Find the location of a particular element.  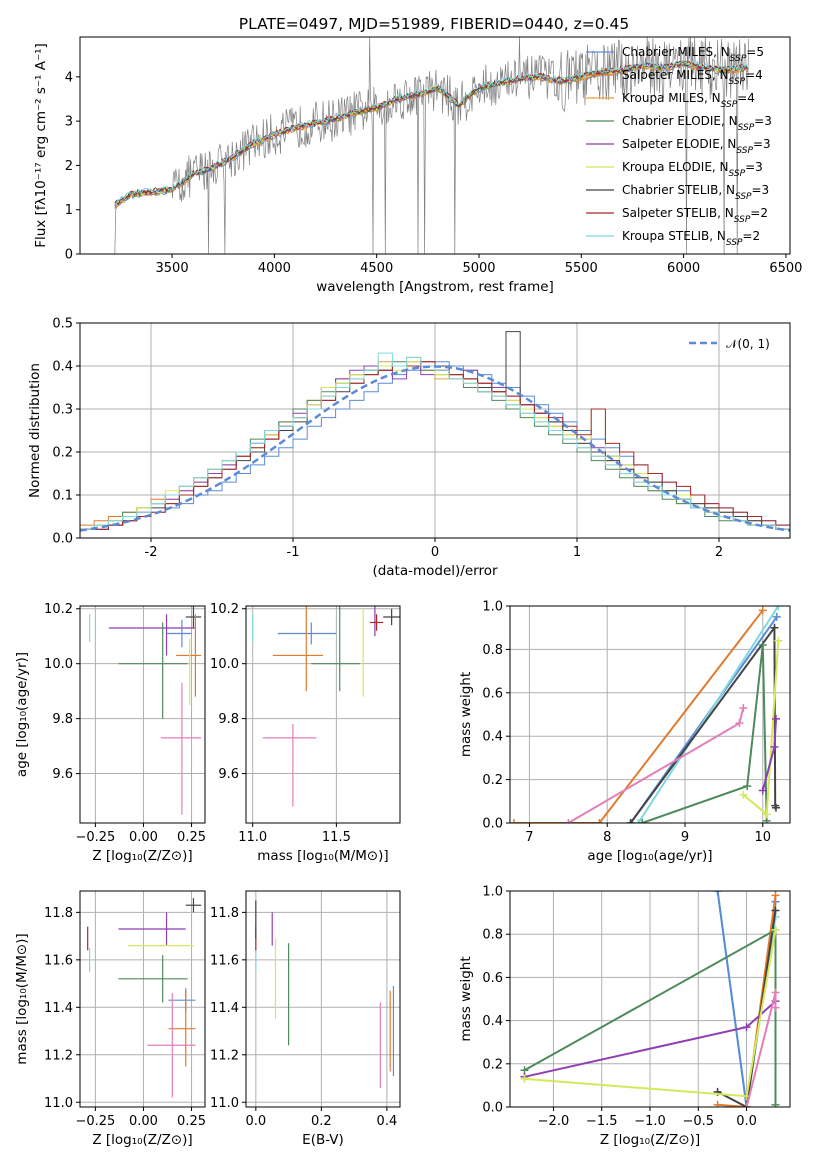

y-tick-label: 11.0 is located at coordinates (58, 1103).